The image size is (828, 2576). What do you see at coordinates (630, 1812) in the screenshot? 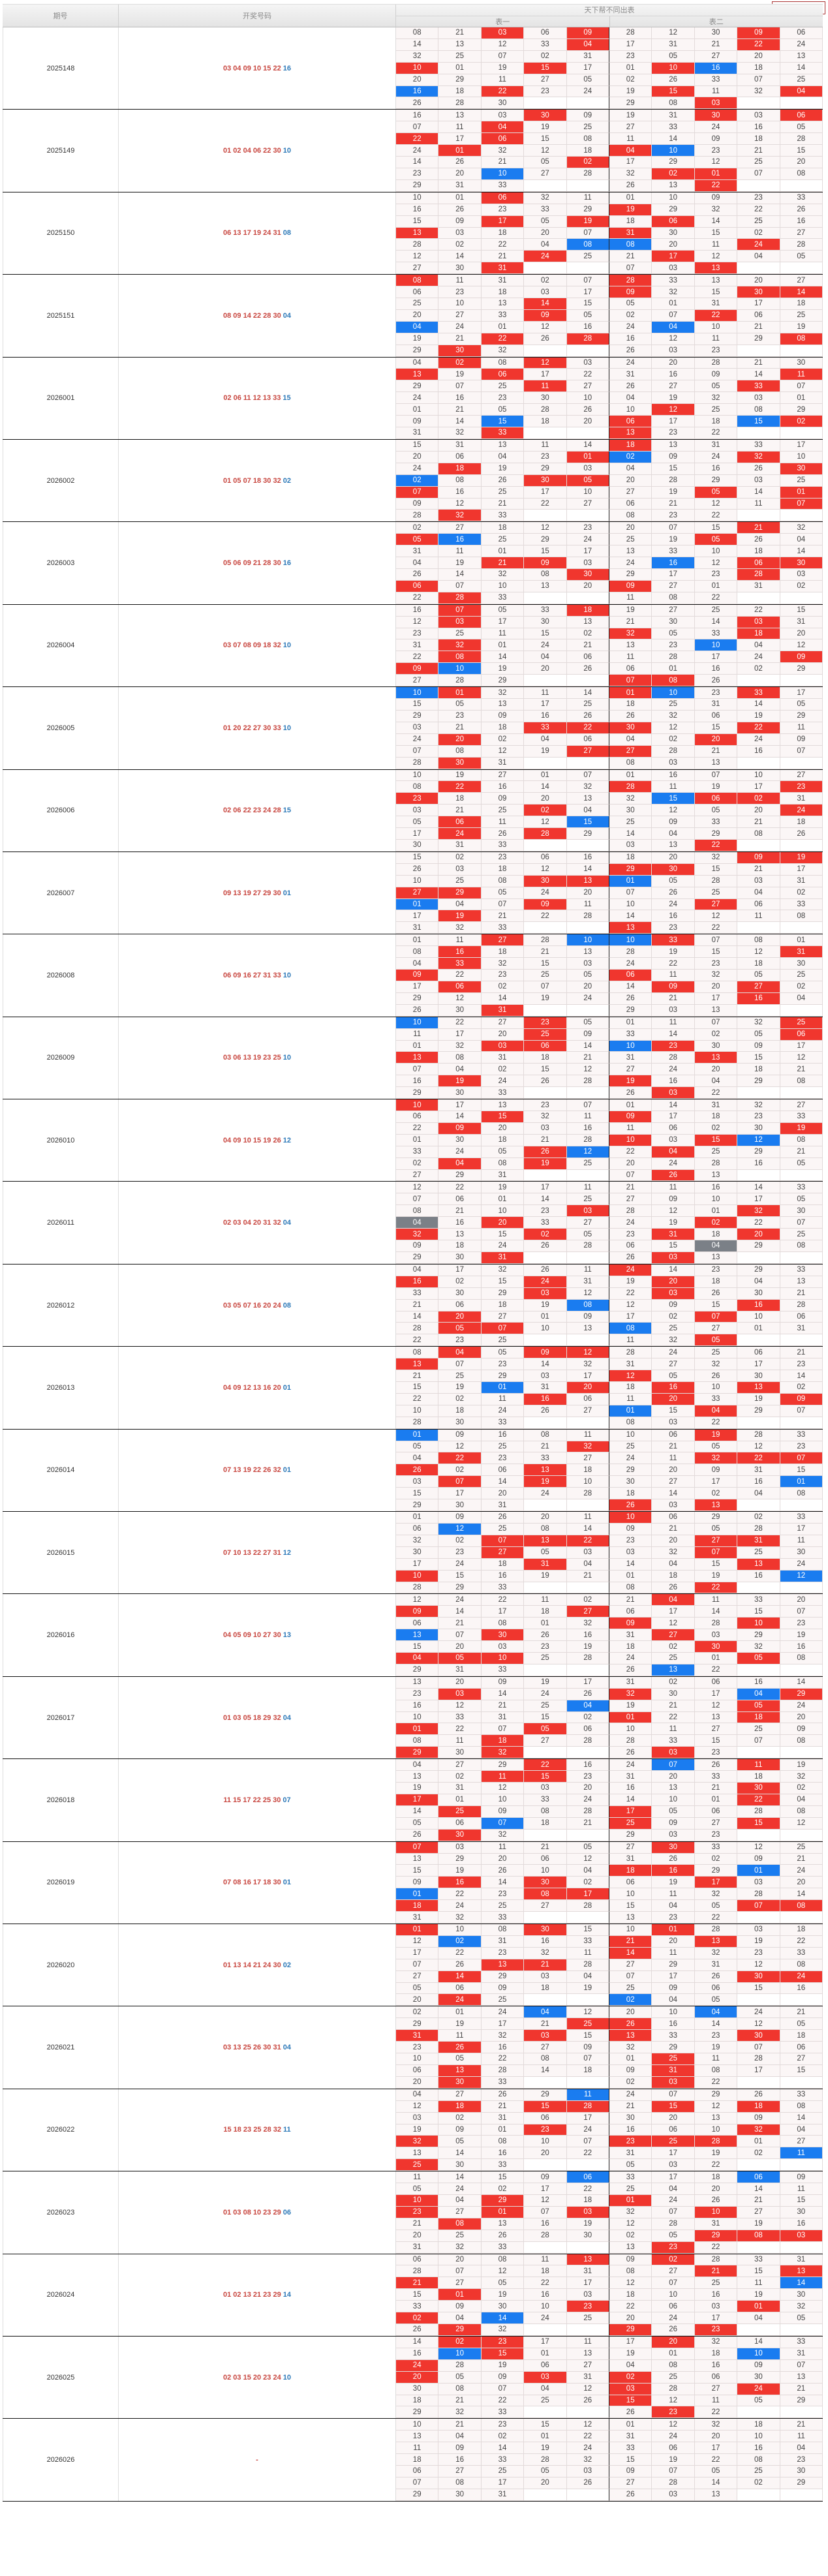
I see `hit-cell: 17` at bounding box center [630, 1812].